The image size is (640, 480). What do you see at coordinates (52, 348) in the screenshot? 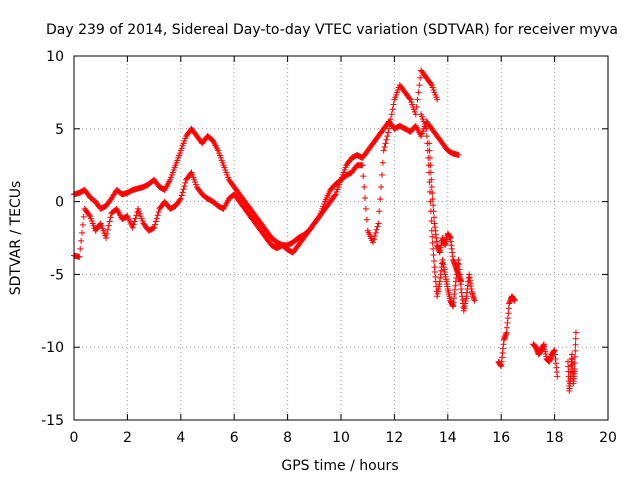
I see `y-tick-label: -10` at bounding box center [52, 348].